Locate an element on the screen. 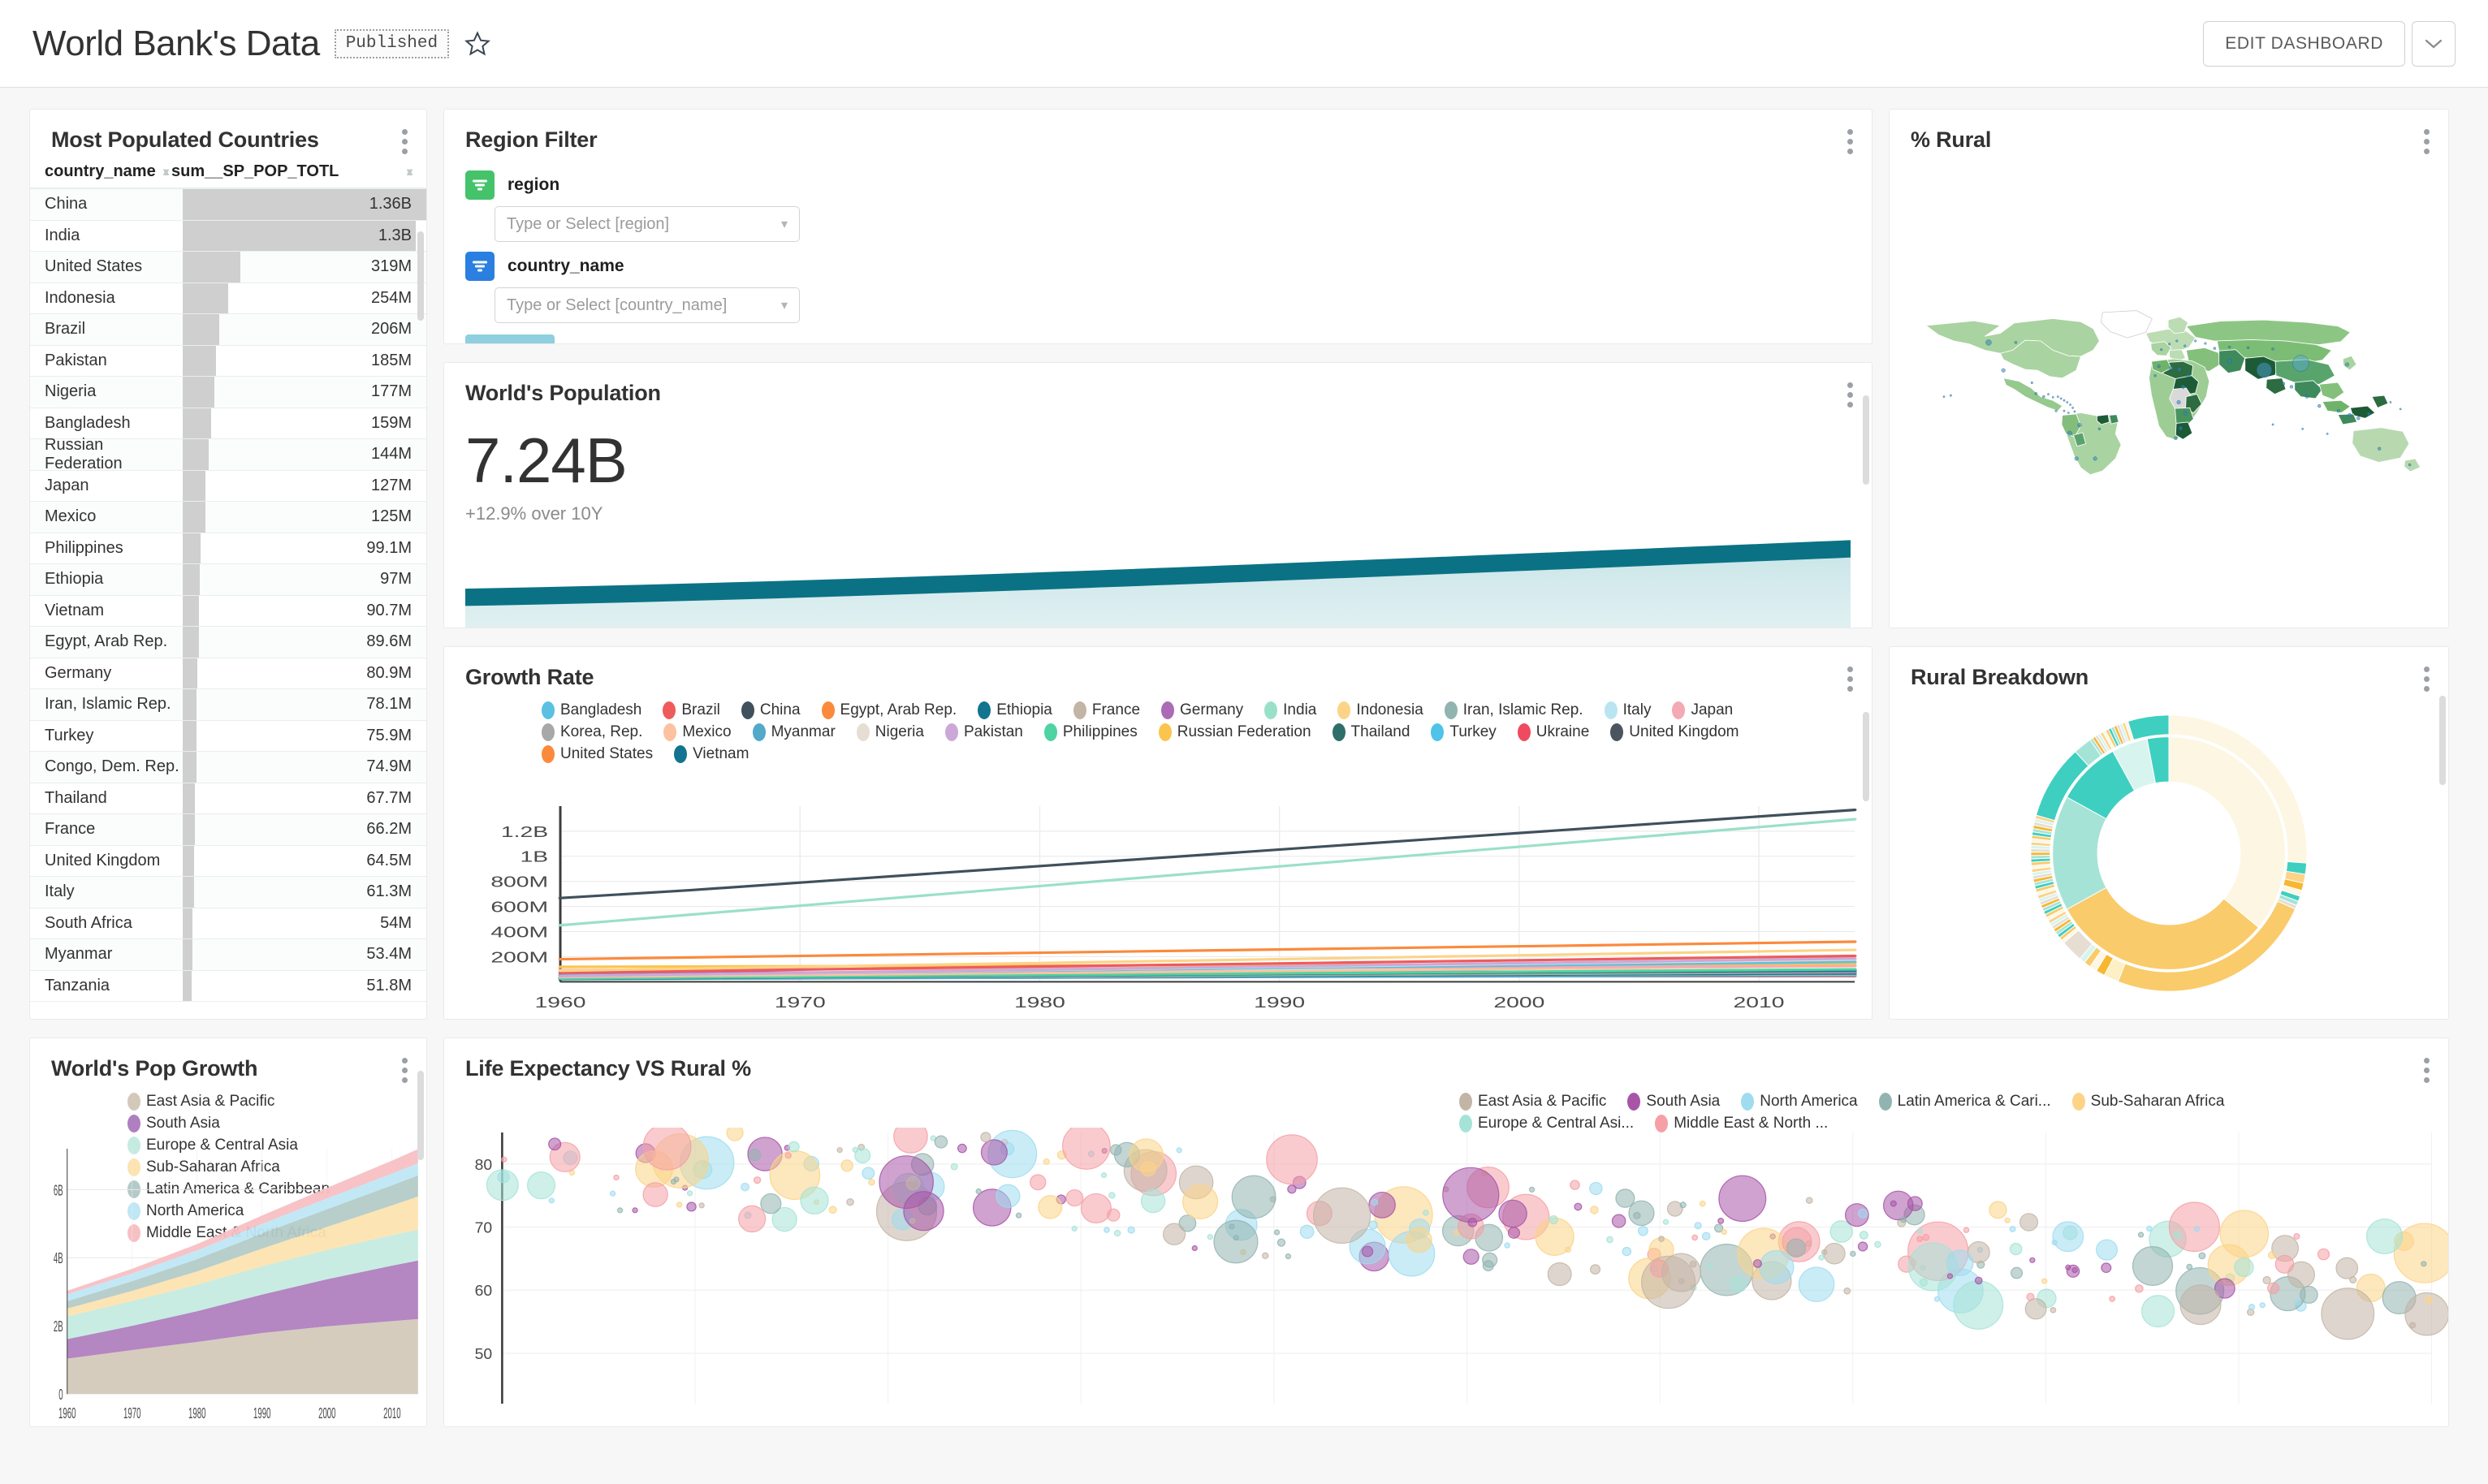 This screenshot has width=2488, height=1484. legend-item: Philippines is located at coordinates (1090, 732).